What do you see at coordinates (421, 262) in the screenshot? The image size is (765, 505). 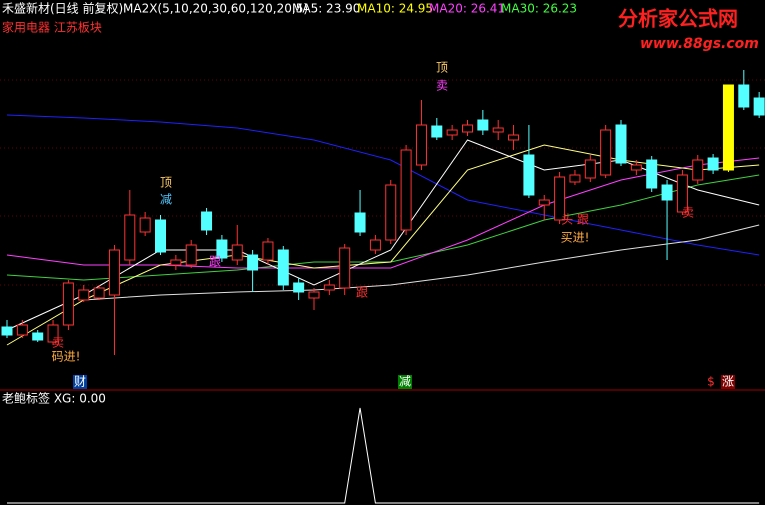 I see `ma-line` at bounding box center [421, 262].